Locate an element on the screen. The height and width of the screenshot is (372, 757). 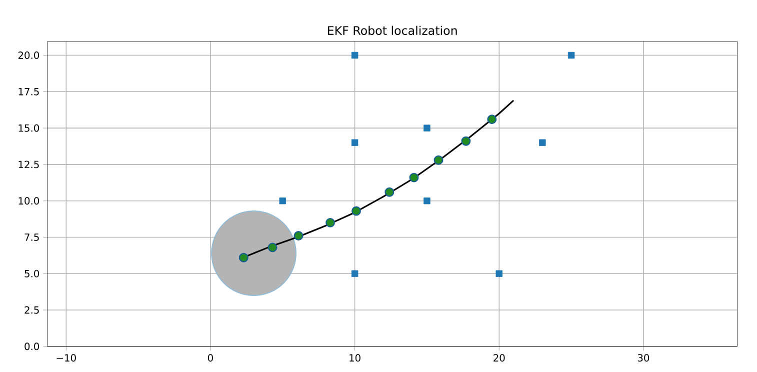
y-tick-label: 10.0 is located at coordinates (29, 201).